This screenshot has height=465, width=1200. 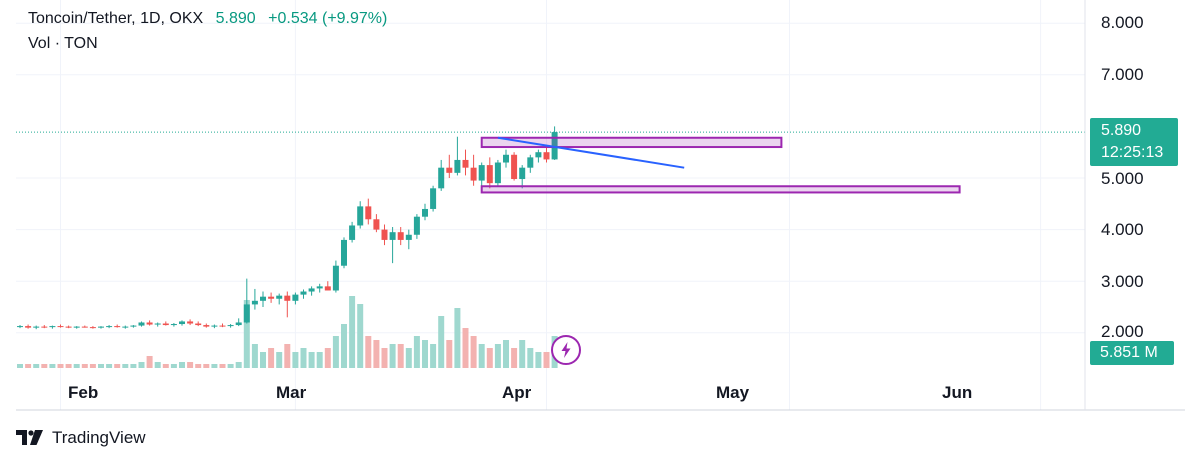 I want to click on volume-bars, so click(x=287, y=332).